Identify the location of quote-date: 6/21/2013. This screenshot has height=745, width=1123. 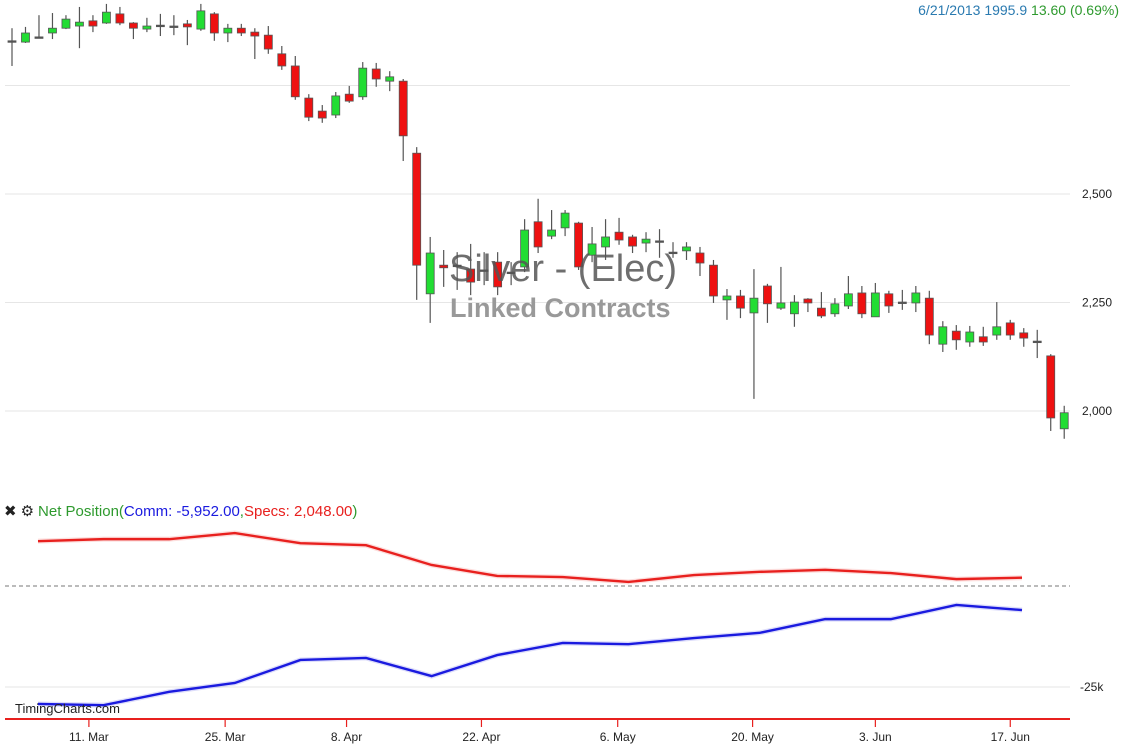
(949, 10).